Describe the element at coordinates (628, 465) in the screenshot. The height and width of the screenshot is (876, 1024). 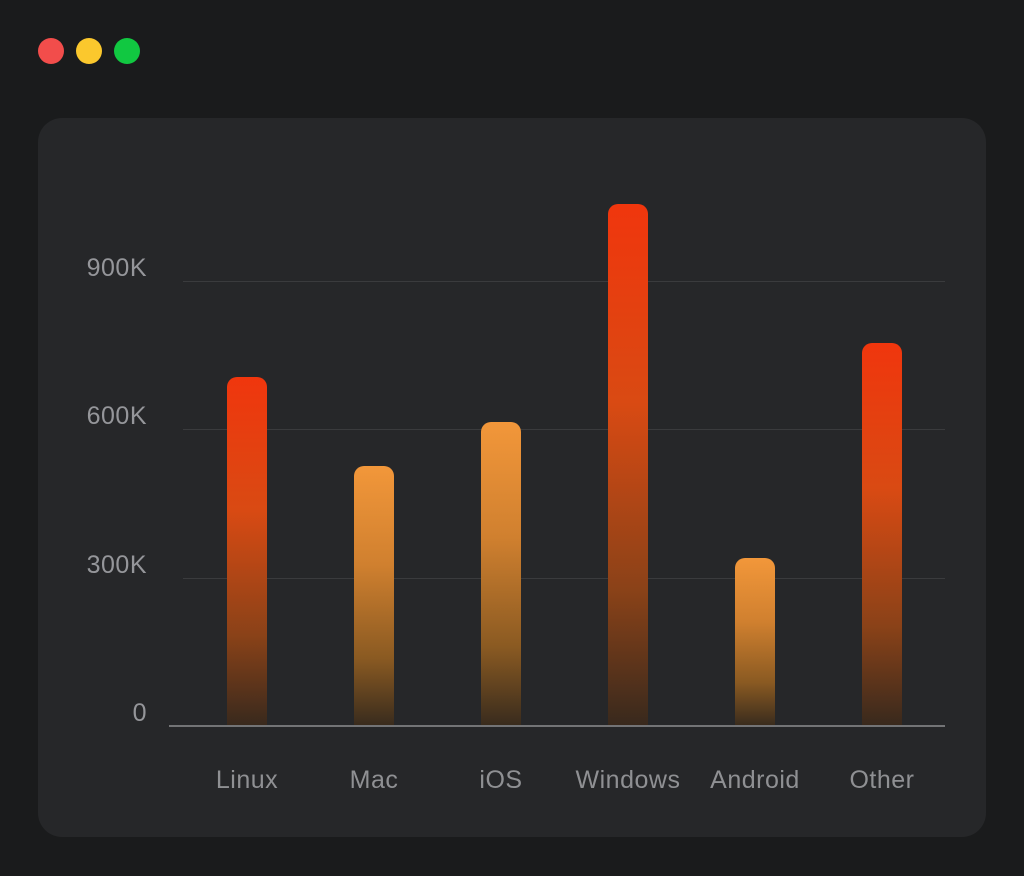
I see `bar-windows` at that location.